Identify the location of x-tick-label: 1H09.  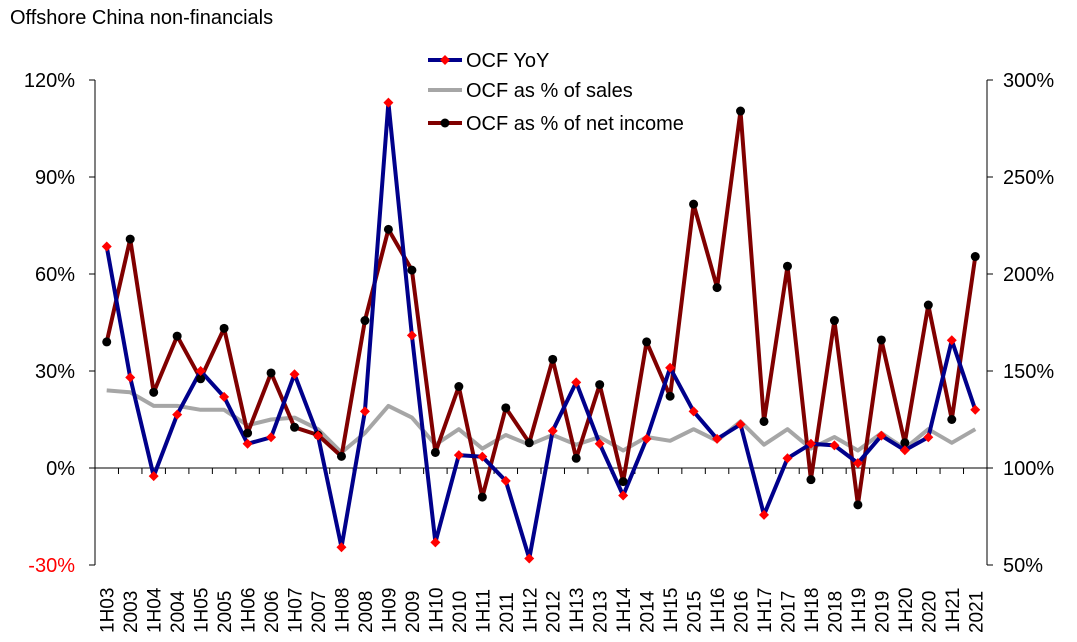
(389, 610).